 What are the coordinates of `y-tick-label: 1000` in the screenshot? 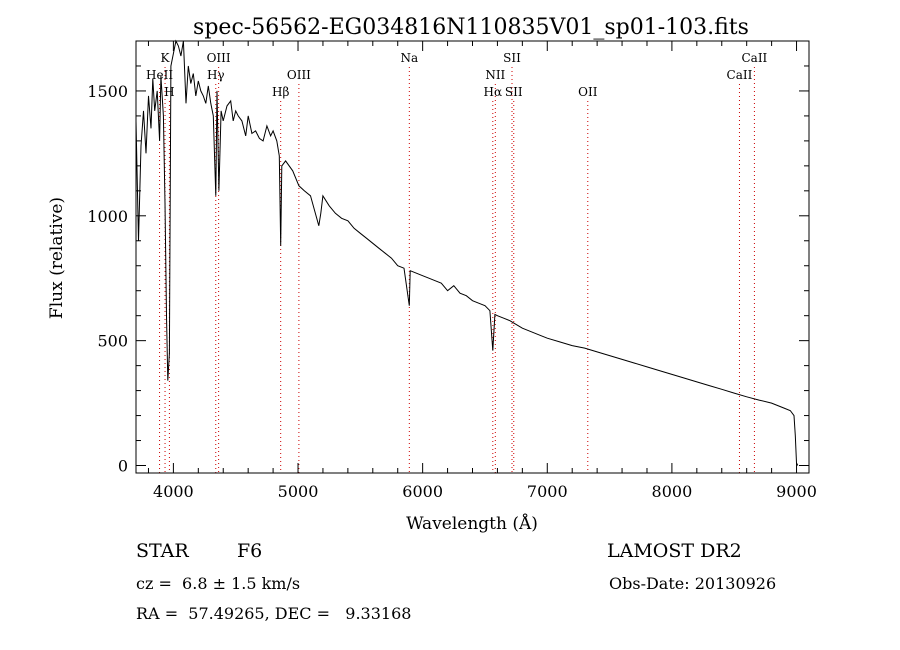 It's located at (107, 216).